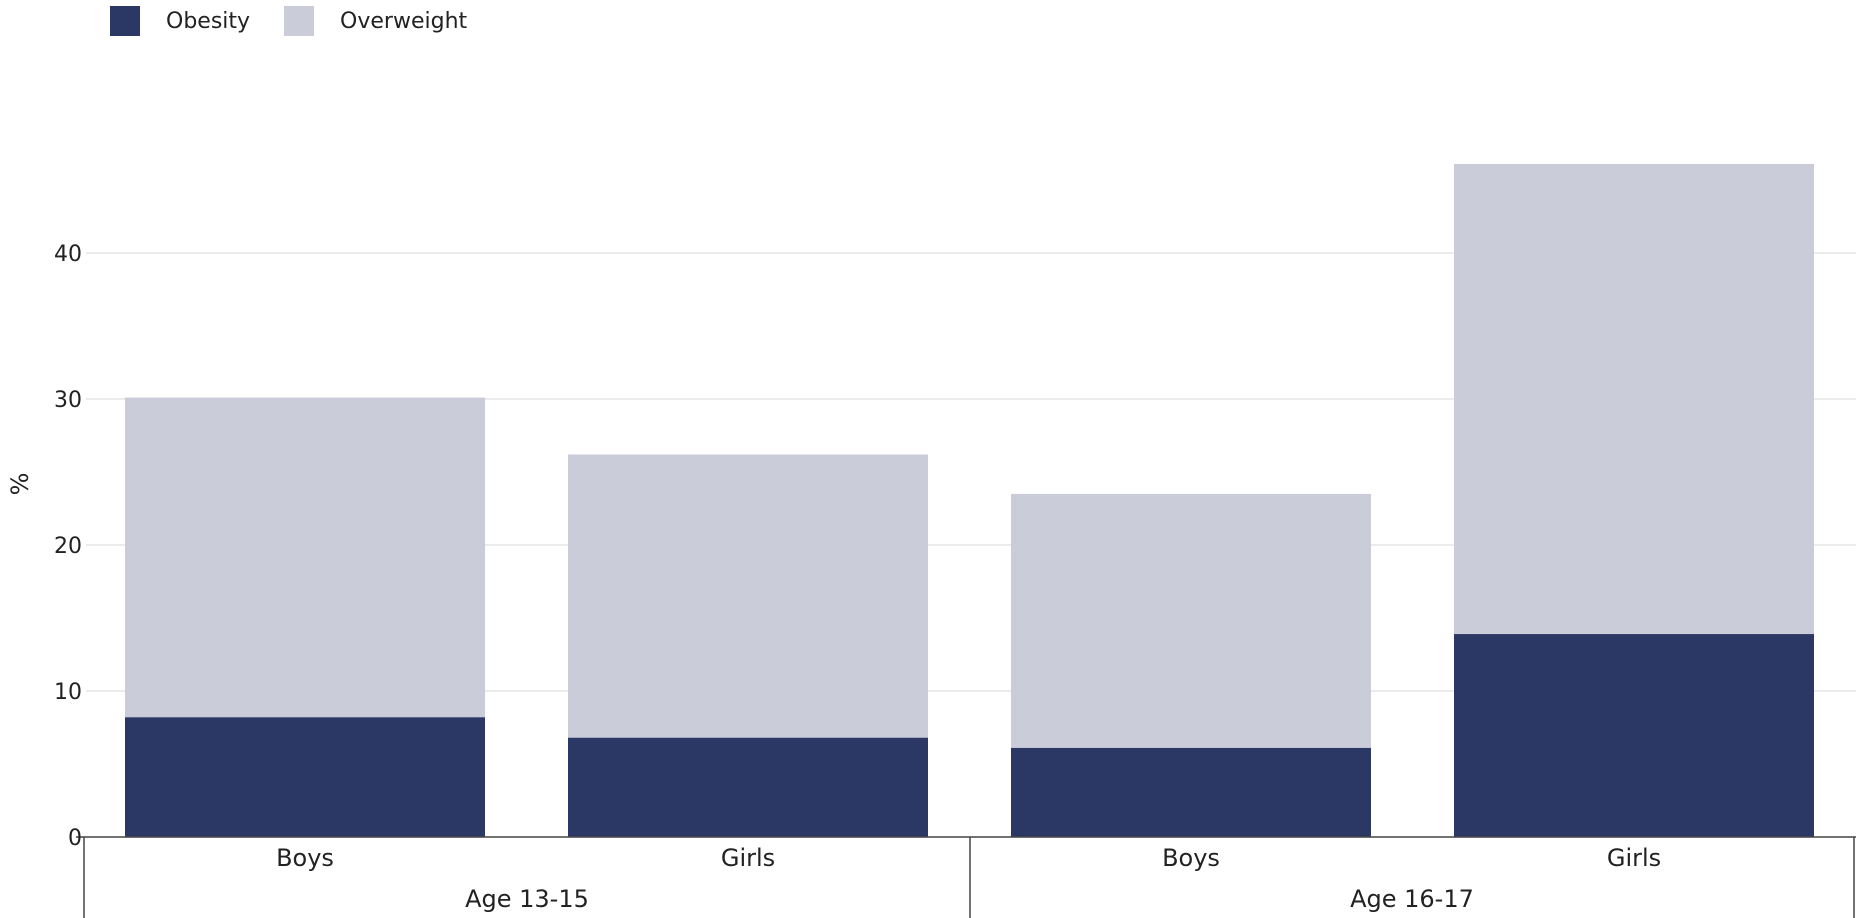  What do you see at coordinates (1412, 899) in the screenshot?
I see `x-group-label: Age 16-17` at bounding box center [1412, 899].